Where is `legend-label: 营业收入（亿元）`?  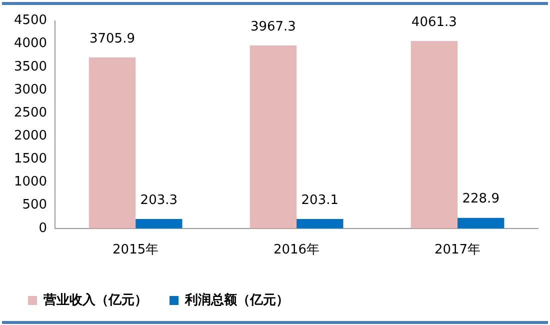 legend-label: 营业收入（亿元） is located at coordinates (95, 300).